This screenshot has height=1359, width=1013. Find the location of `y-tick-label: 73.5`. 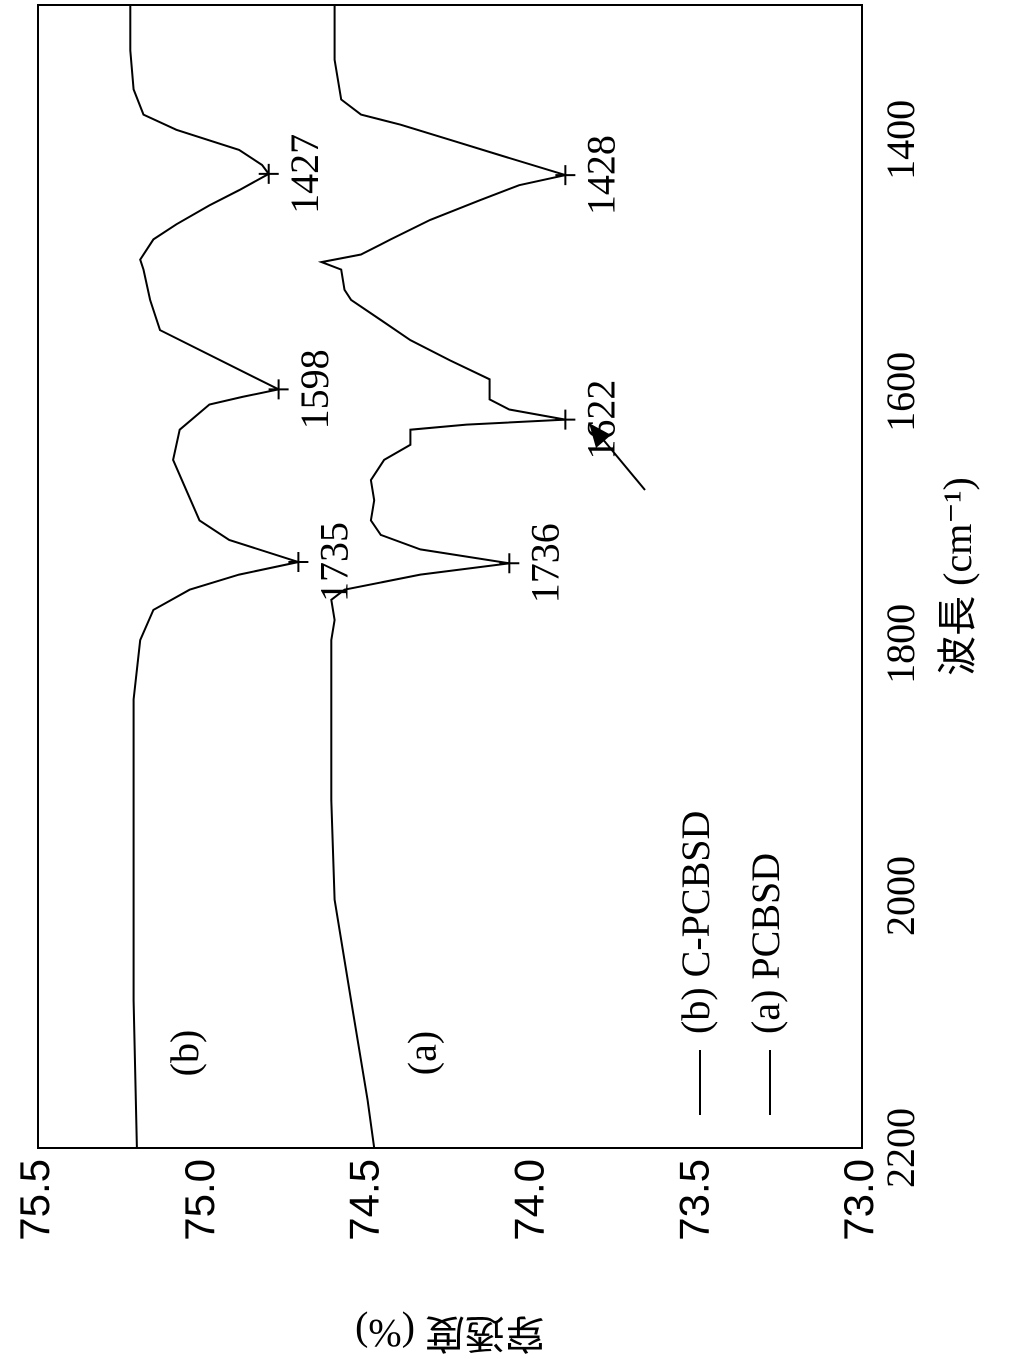

y-tick-label: 73.5 is located at coordinates (693, 1200).